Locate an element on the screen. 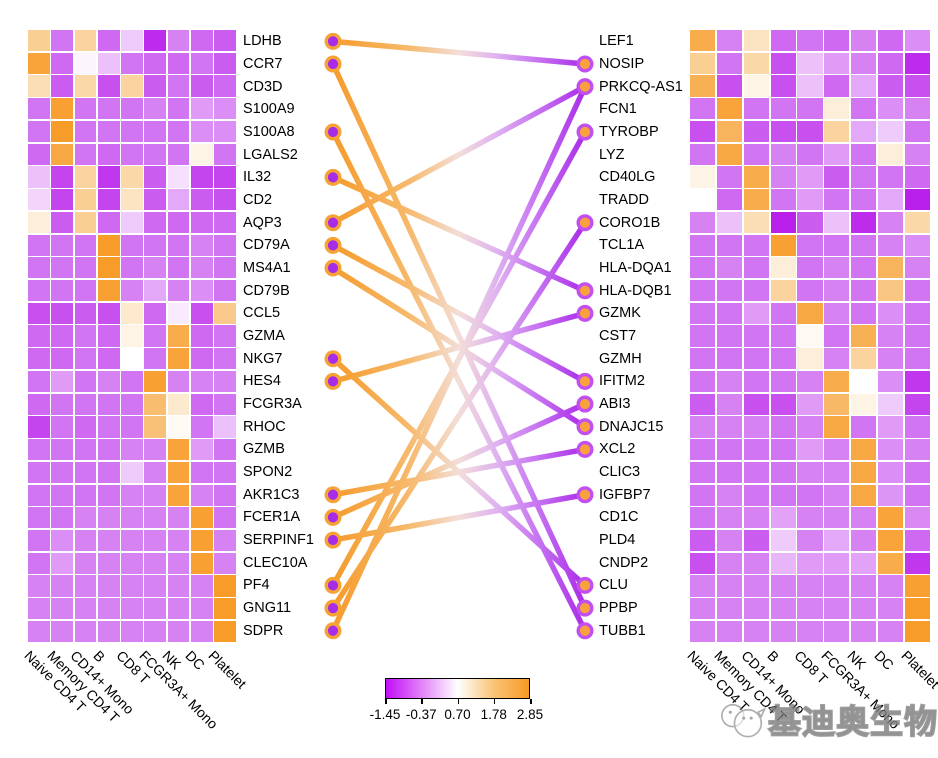 The image size is (938, 758). gene-label: ABI3 is located at coordinates (615, 404).